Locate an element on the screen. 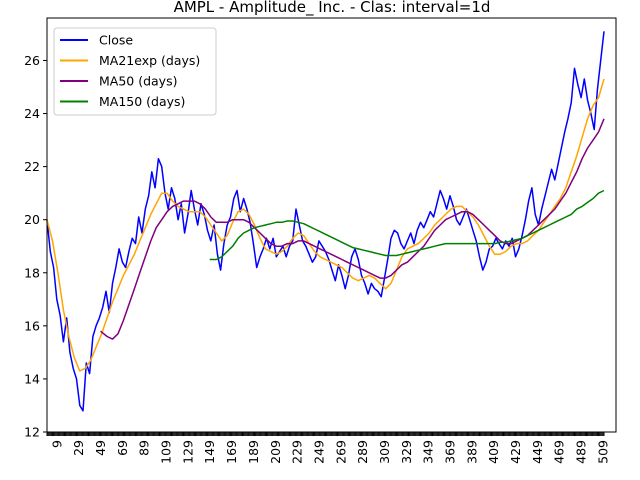 The height and width of the screenshot is (480, 640). x-tick-label: 69 is located at coordinates (122, 448).